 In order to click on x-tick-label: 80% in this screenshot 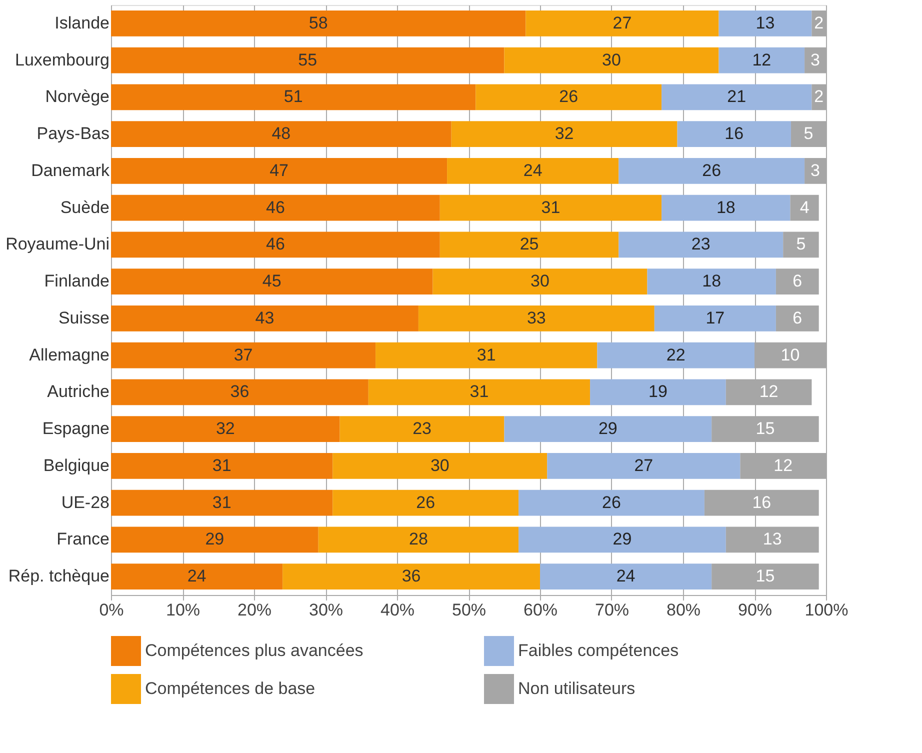, I will do `click(683, 610)`.